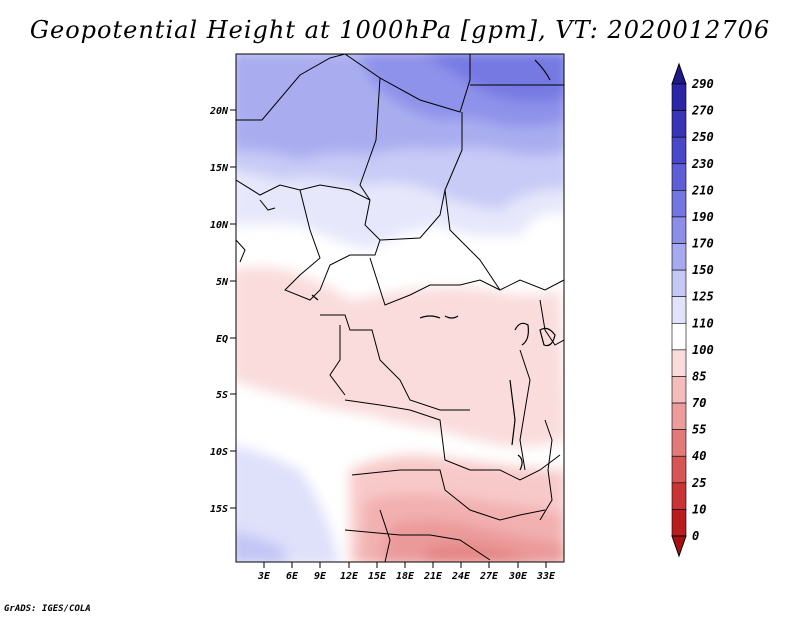 The height and width of the screenshot is (618, 800). I want to click on colorbar-label: 210, so click(702, 190).